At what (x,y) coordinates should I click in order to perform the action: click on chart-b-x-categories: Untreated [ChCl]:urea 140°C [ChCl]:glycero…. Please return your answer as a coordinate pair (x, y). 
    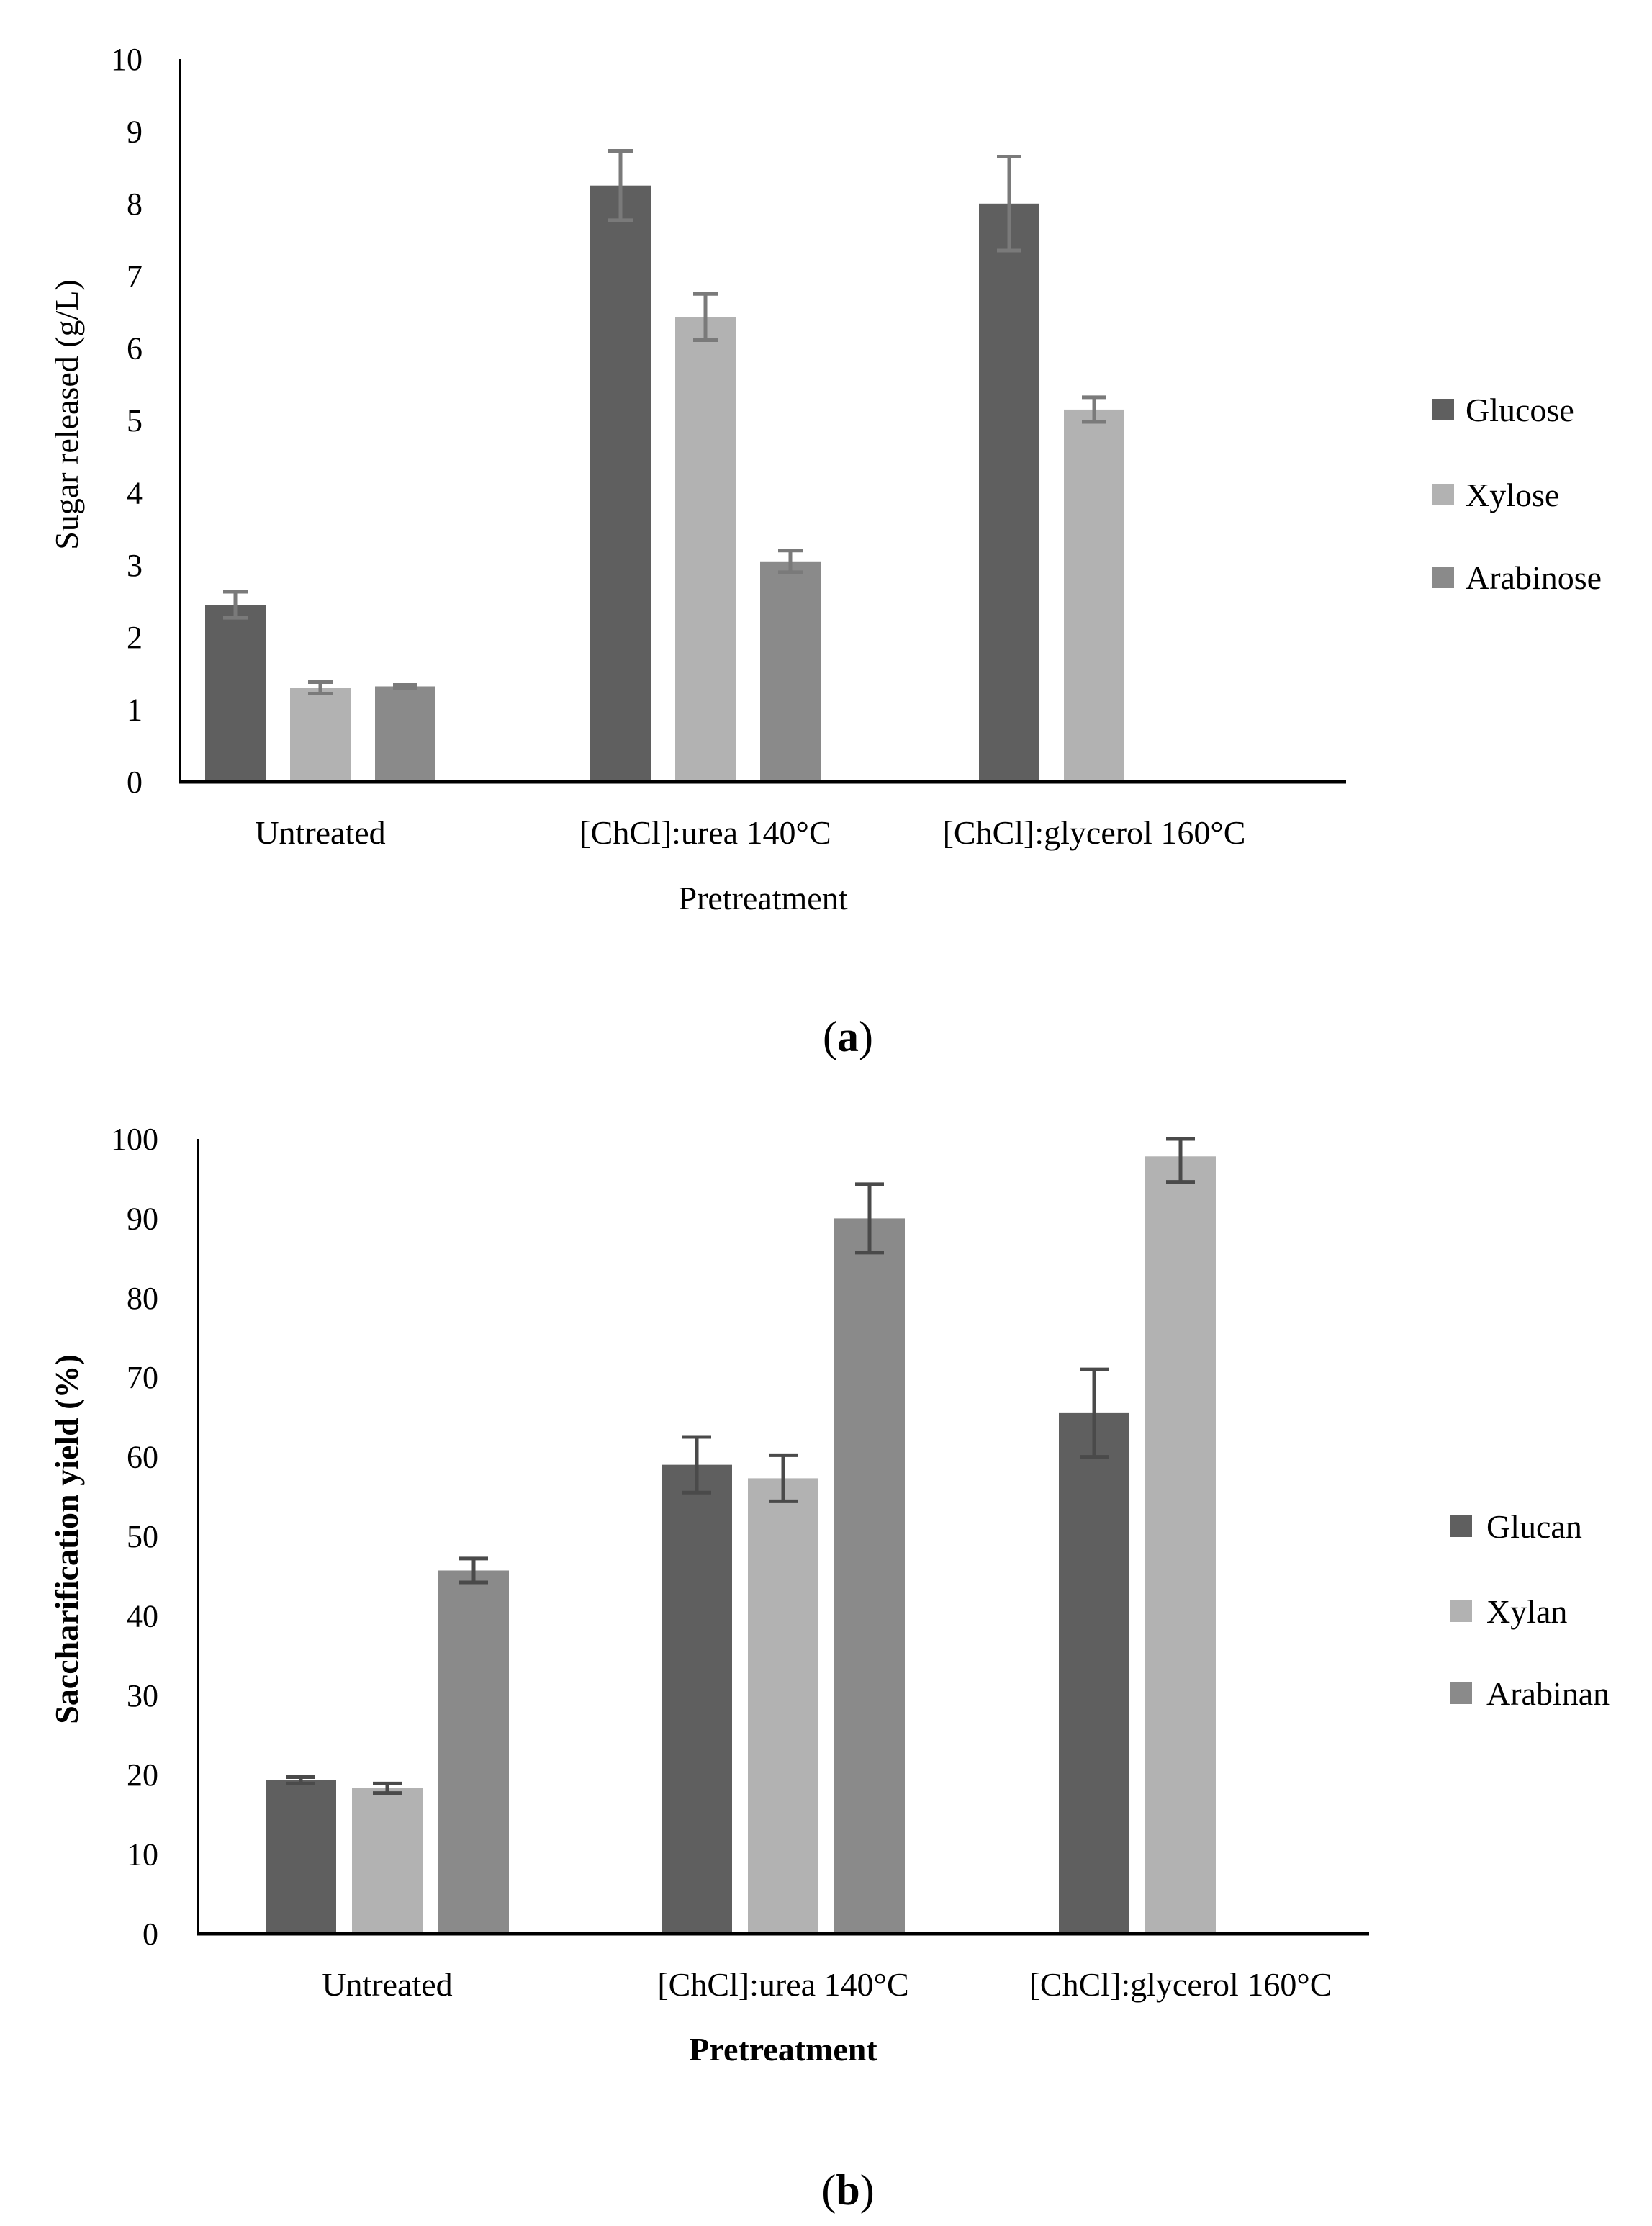
    Looking at the image, I should click on (827, 1984).